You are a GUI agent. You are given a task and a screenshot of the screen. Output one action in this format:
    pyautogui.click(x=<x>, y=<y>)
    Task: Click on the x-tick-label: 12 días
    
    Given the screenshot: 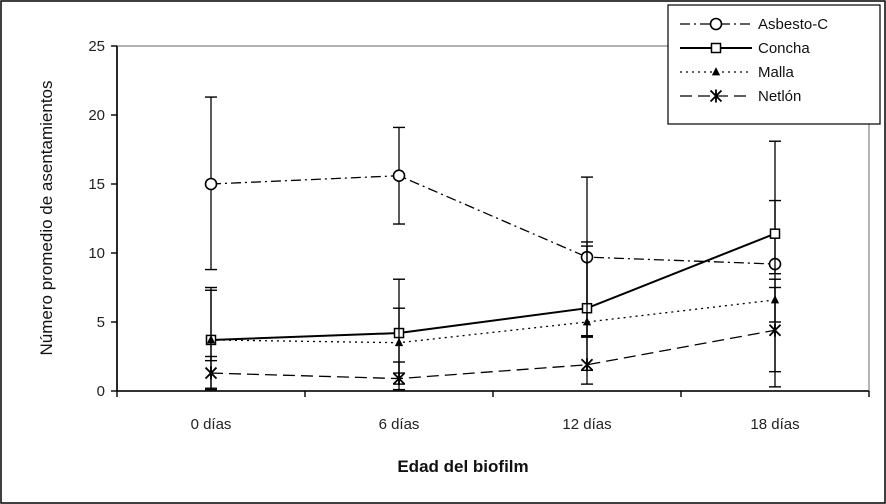 What is the action you would take?
    pyautogui.click(x=586, y=424)
    